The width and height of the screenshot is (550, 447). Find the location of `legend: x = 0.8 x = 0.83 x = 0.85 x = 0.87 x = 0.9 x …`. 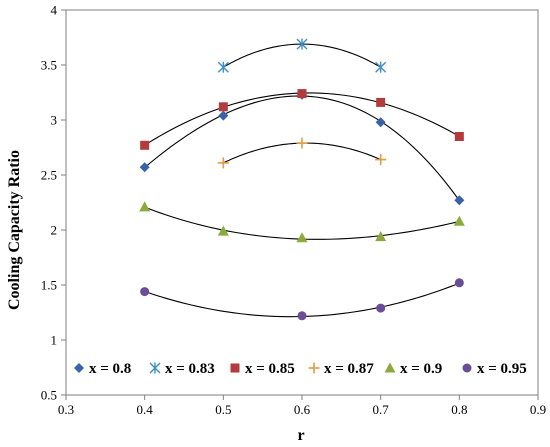

legend: x = 0.8 x = 0.83 x = 0.85 x = 0.87 x = 0.9 x … is located at coordinates (300, 369).